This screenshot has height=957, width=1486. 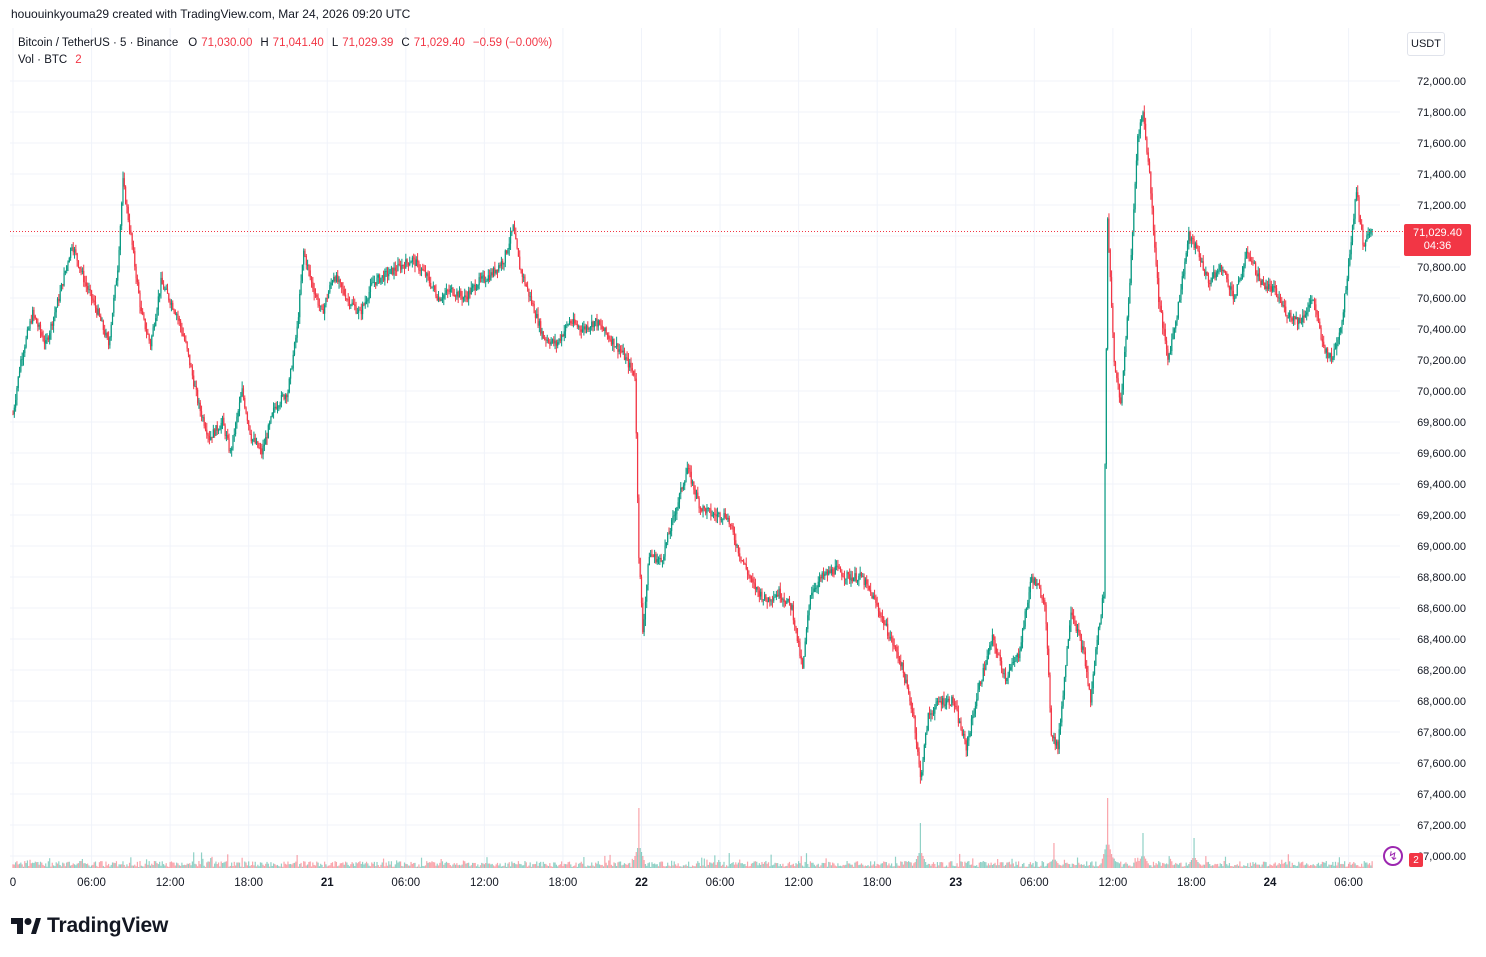 What do you see at coordinates (98, 43) in the screenshot?
I see `symbol-label: Bitcoin / TetherUS · 5 · Binance` at bounding box center [98, 43].